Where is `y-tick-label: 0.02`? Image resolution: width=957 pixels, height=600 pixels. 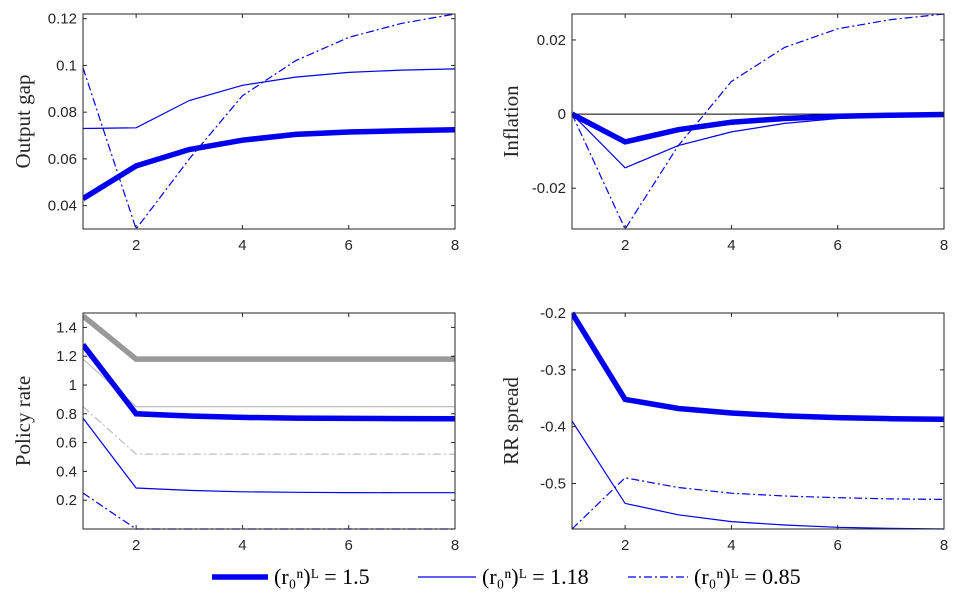
y-tick-label: 0.02 is located at coordinates (551, 40).